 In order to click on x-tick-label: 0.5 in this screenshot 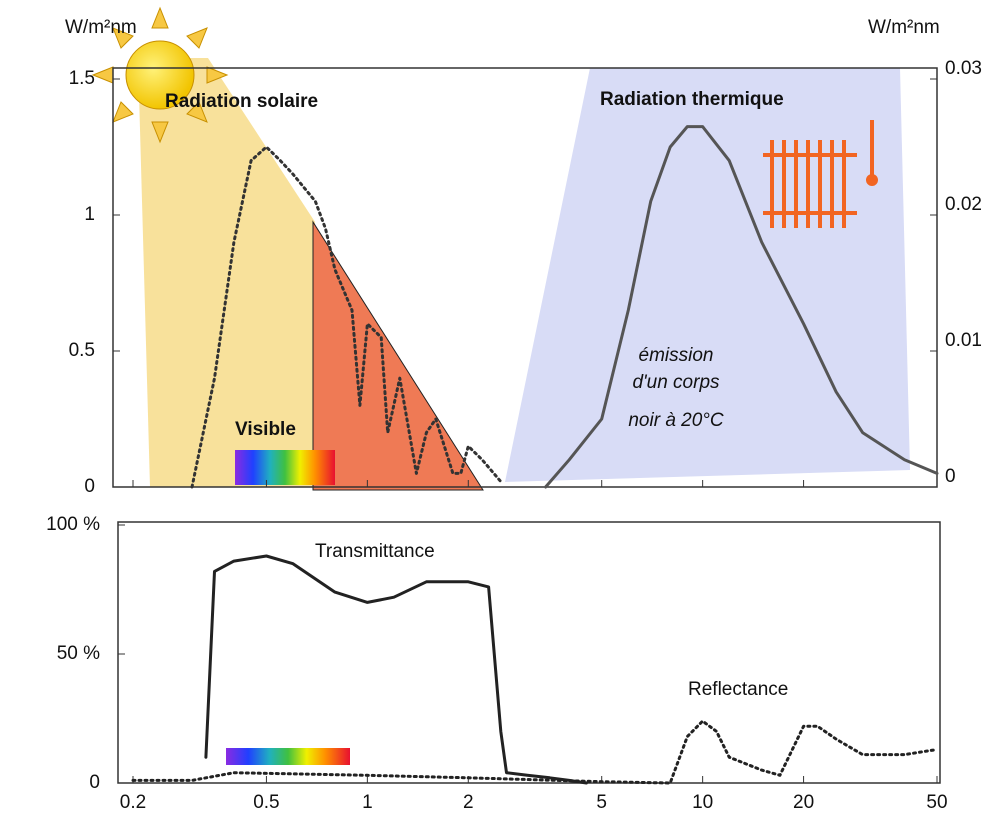, I will do `click(266, 802)`.